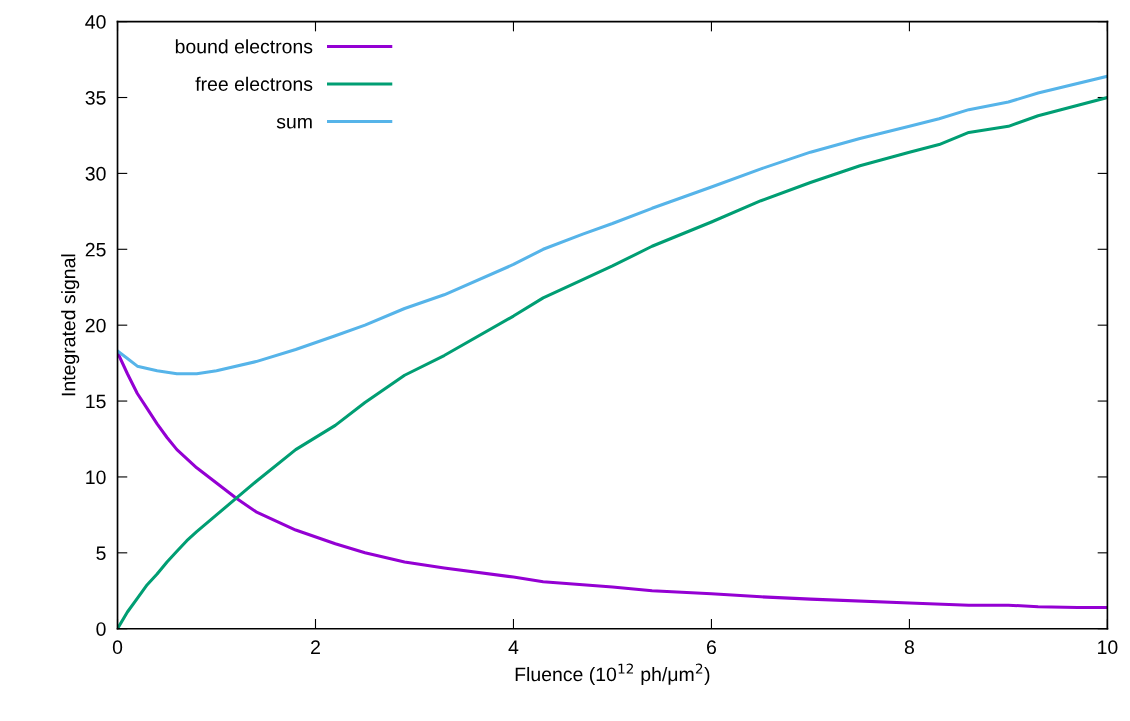 This screenshot has width=1130, height=721. What do you see at coordinates (95, 97) in the screenshot?
I see `y-tick-label: 35` at bounding box center [95, 97].